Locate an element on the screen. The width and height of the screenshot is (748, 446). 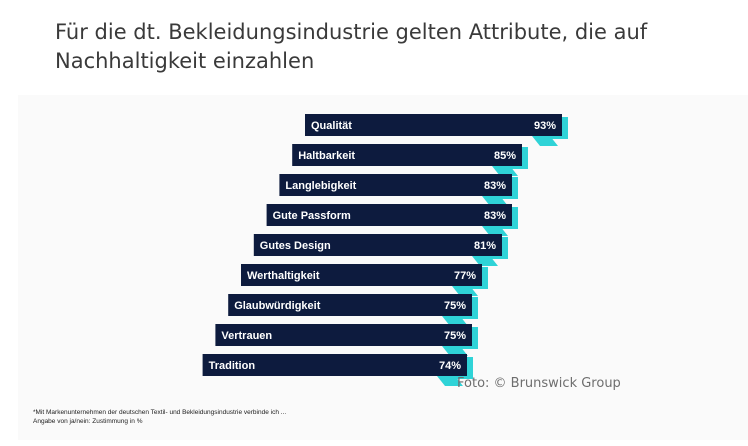
category-label: Langlebigkeit is located at coordinates (320, 186).